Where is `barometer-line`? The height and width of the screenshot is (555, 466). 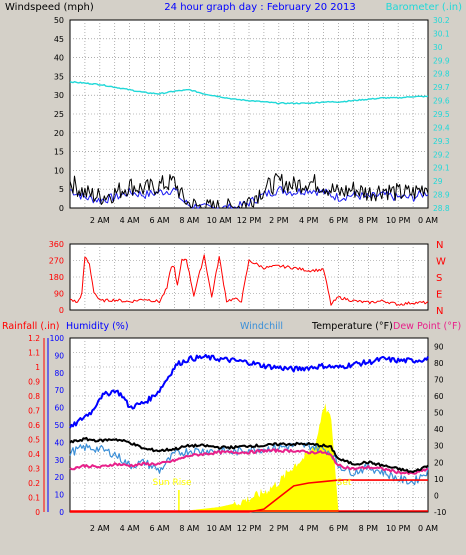
barometer-line is located at coordinates (249, 92).